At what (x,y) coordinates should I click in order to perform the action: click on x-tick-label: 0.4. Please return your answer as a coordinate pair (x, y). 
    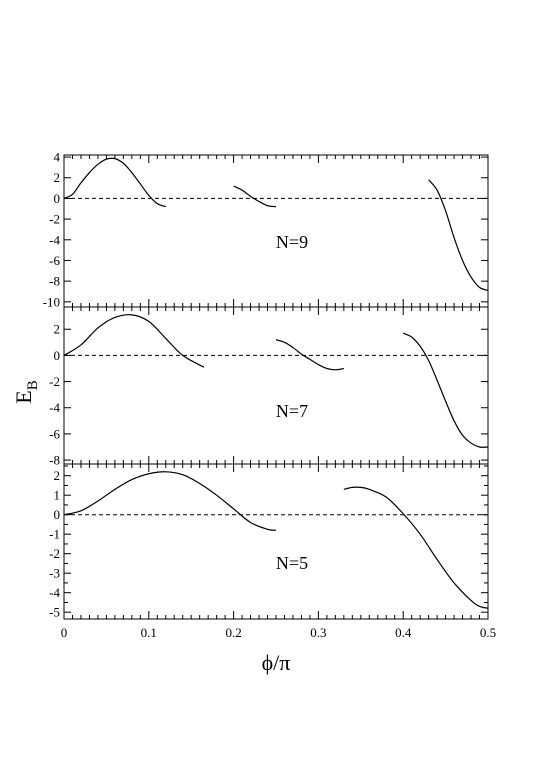
    Looking at the image, I should click on (403, 632).